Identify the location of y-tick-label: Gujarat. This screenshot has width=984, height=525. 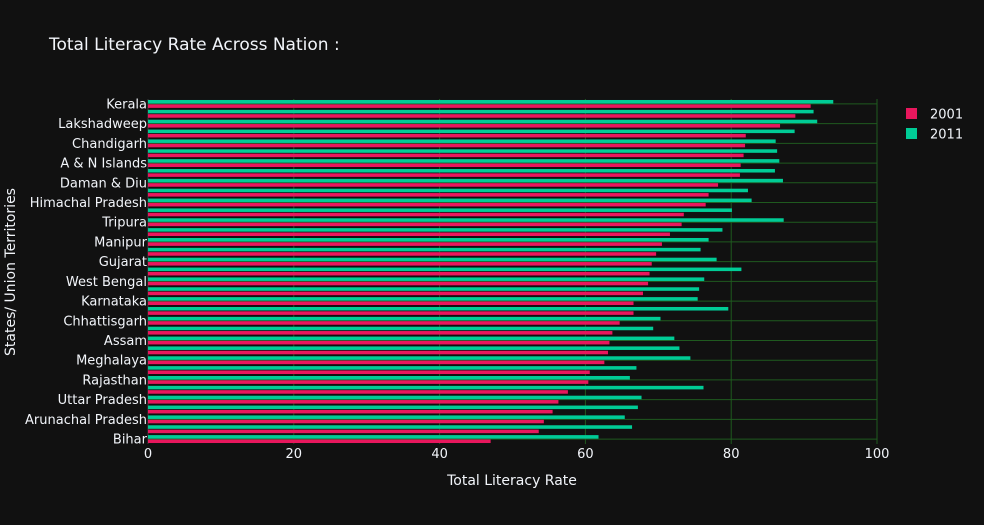
(123, 262).